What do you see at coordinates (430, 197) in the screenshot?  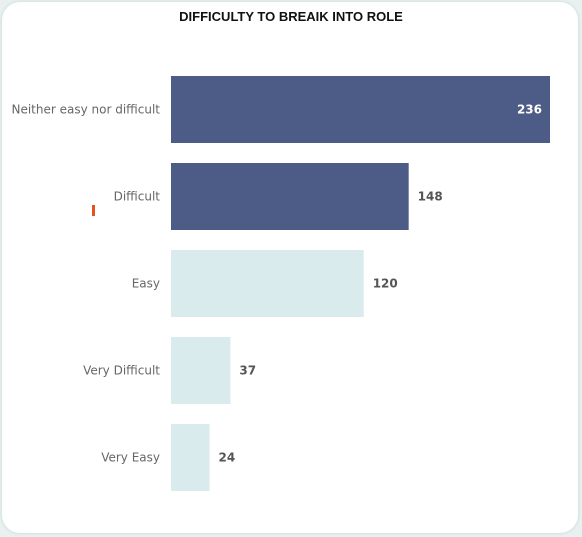 I see `value-label-difficult: 148` at bounding box center [430, 197].